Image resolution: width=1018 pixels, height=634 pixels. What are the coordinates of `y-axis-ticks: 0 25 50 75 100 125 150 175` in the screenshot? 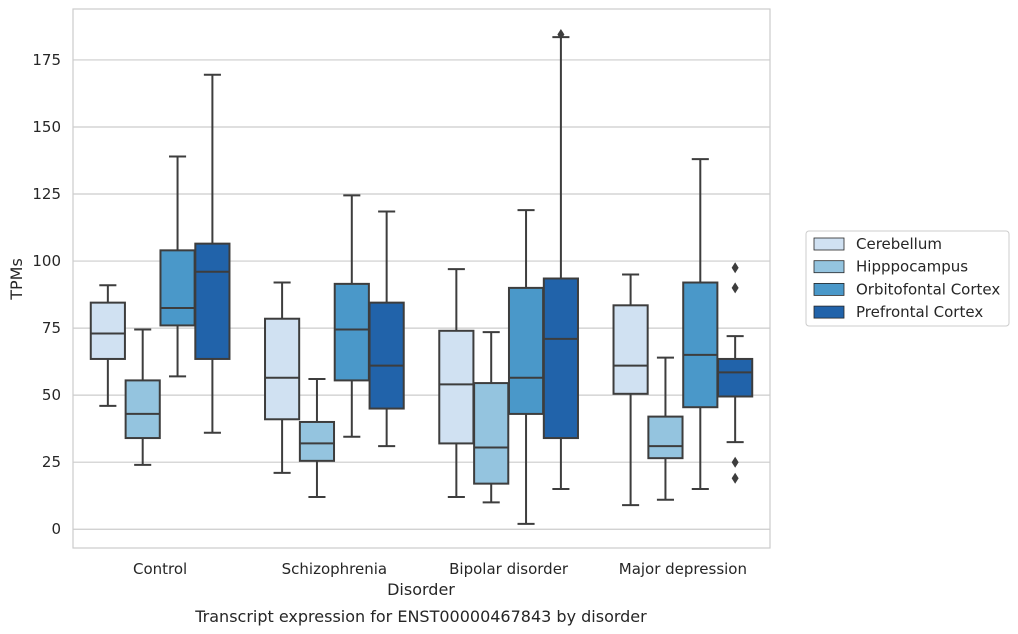 It's located at (46, 294).